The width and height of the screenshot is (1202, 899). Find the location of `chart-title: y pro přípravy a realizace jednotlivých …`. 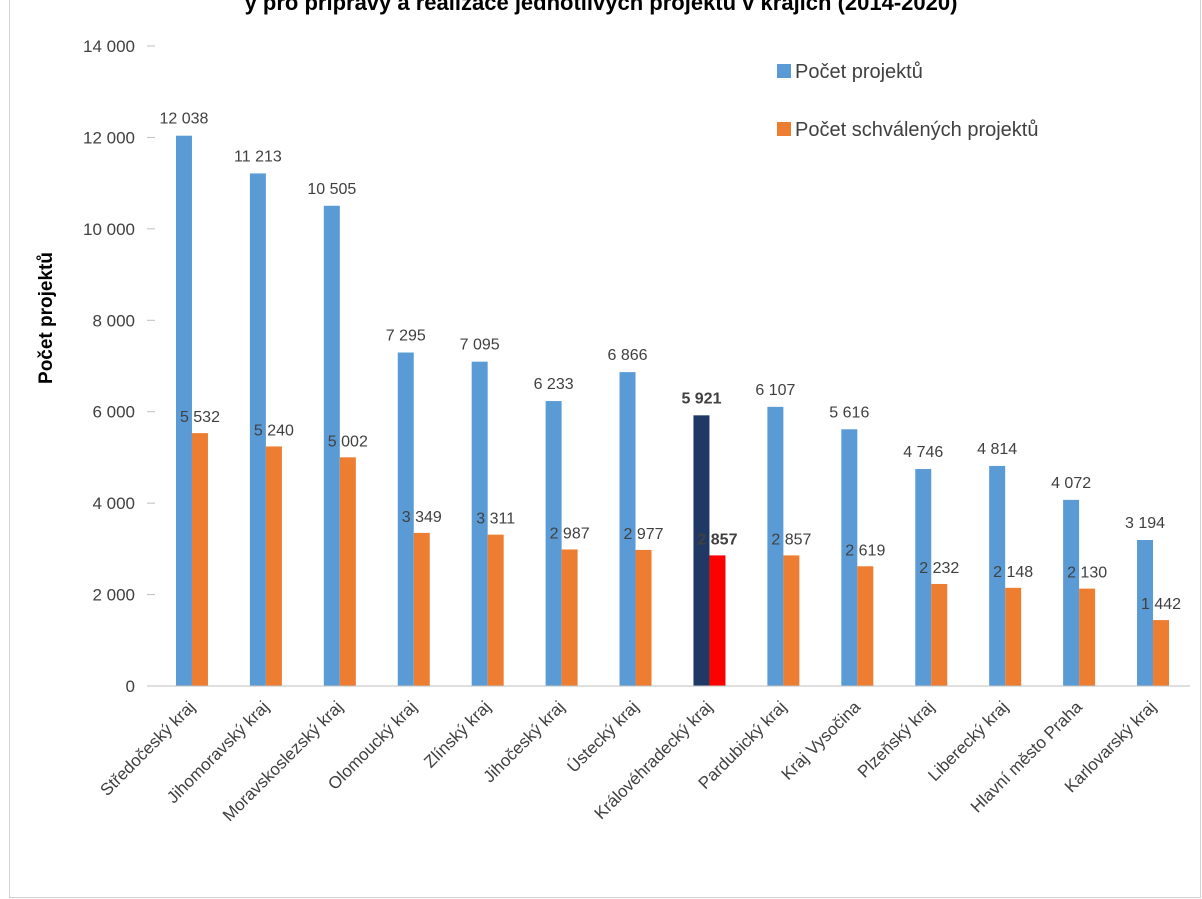

chart-title: y pro přípravy a realizace jednotlivých … is located at coordinates (601, 7).